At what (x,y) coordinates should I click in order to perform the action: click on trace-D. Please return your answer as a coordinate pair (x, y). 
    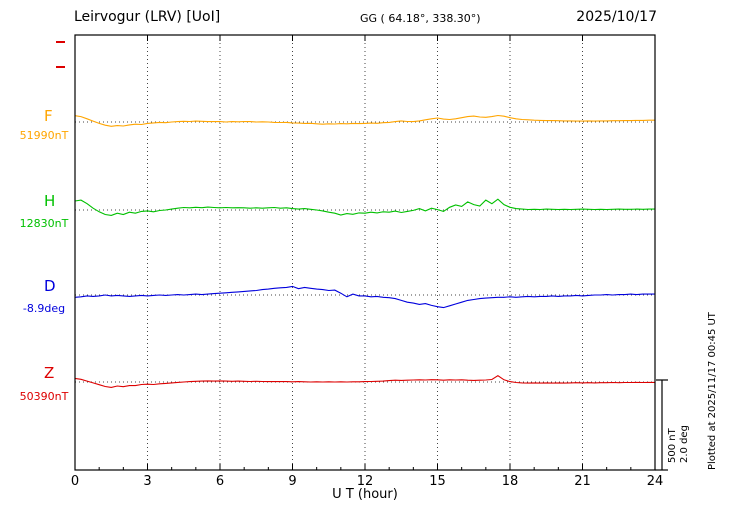
    Looking at the image, I should click on (364, 297).